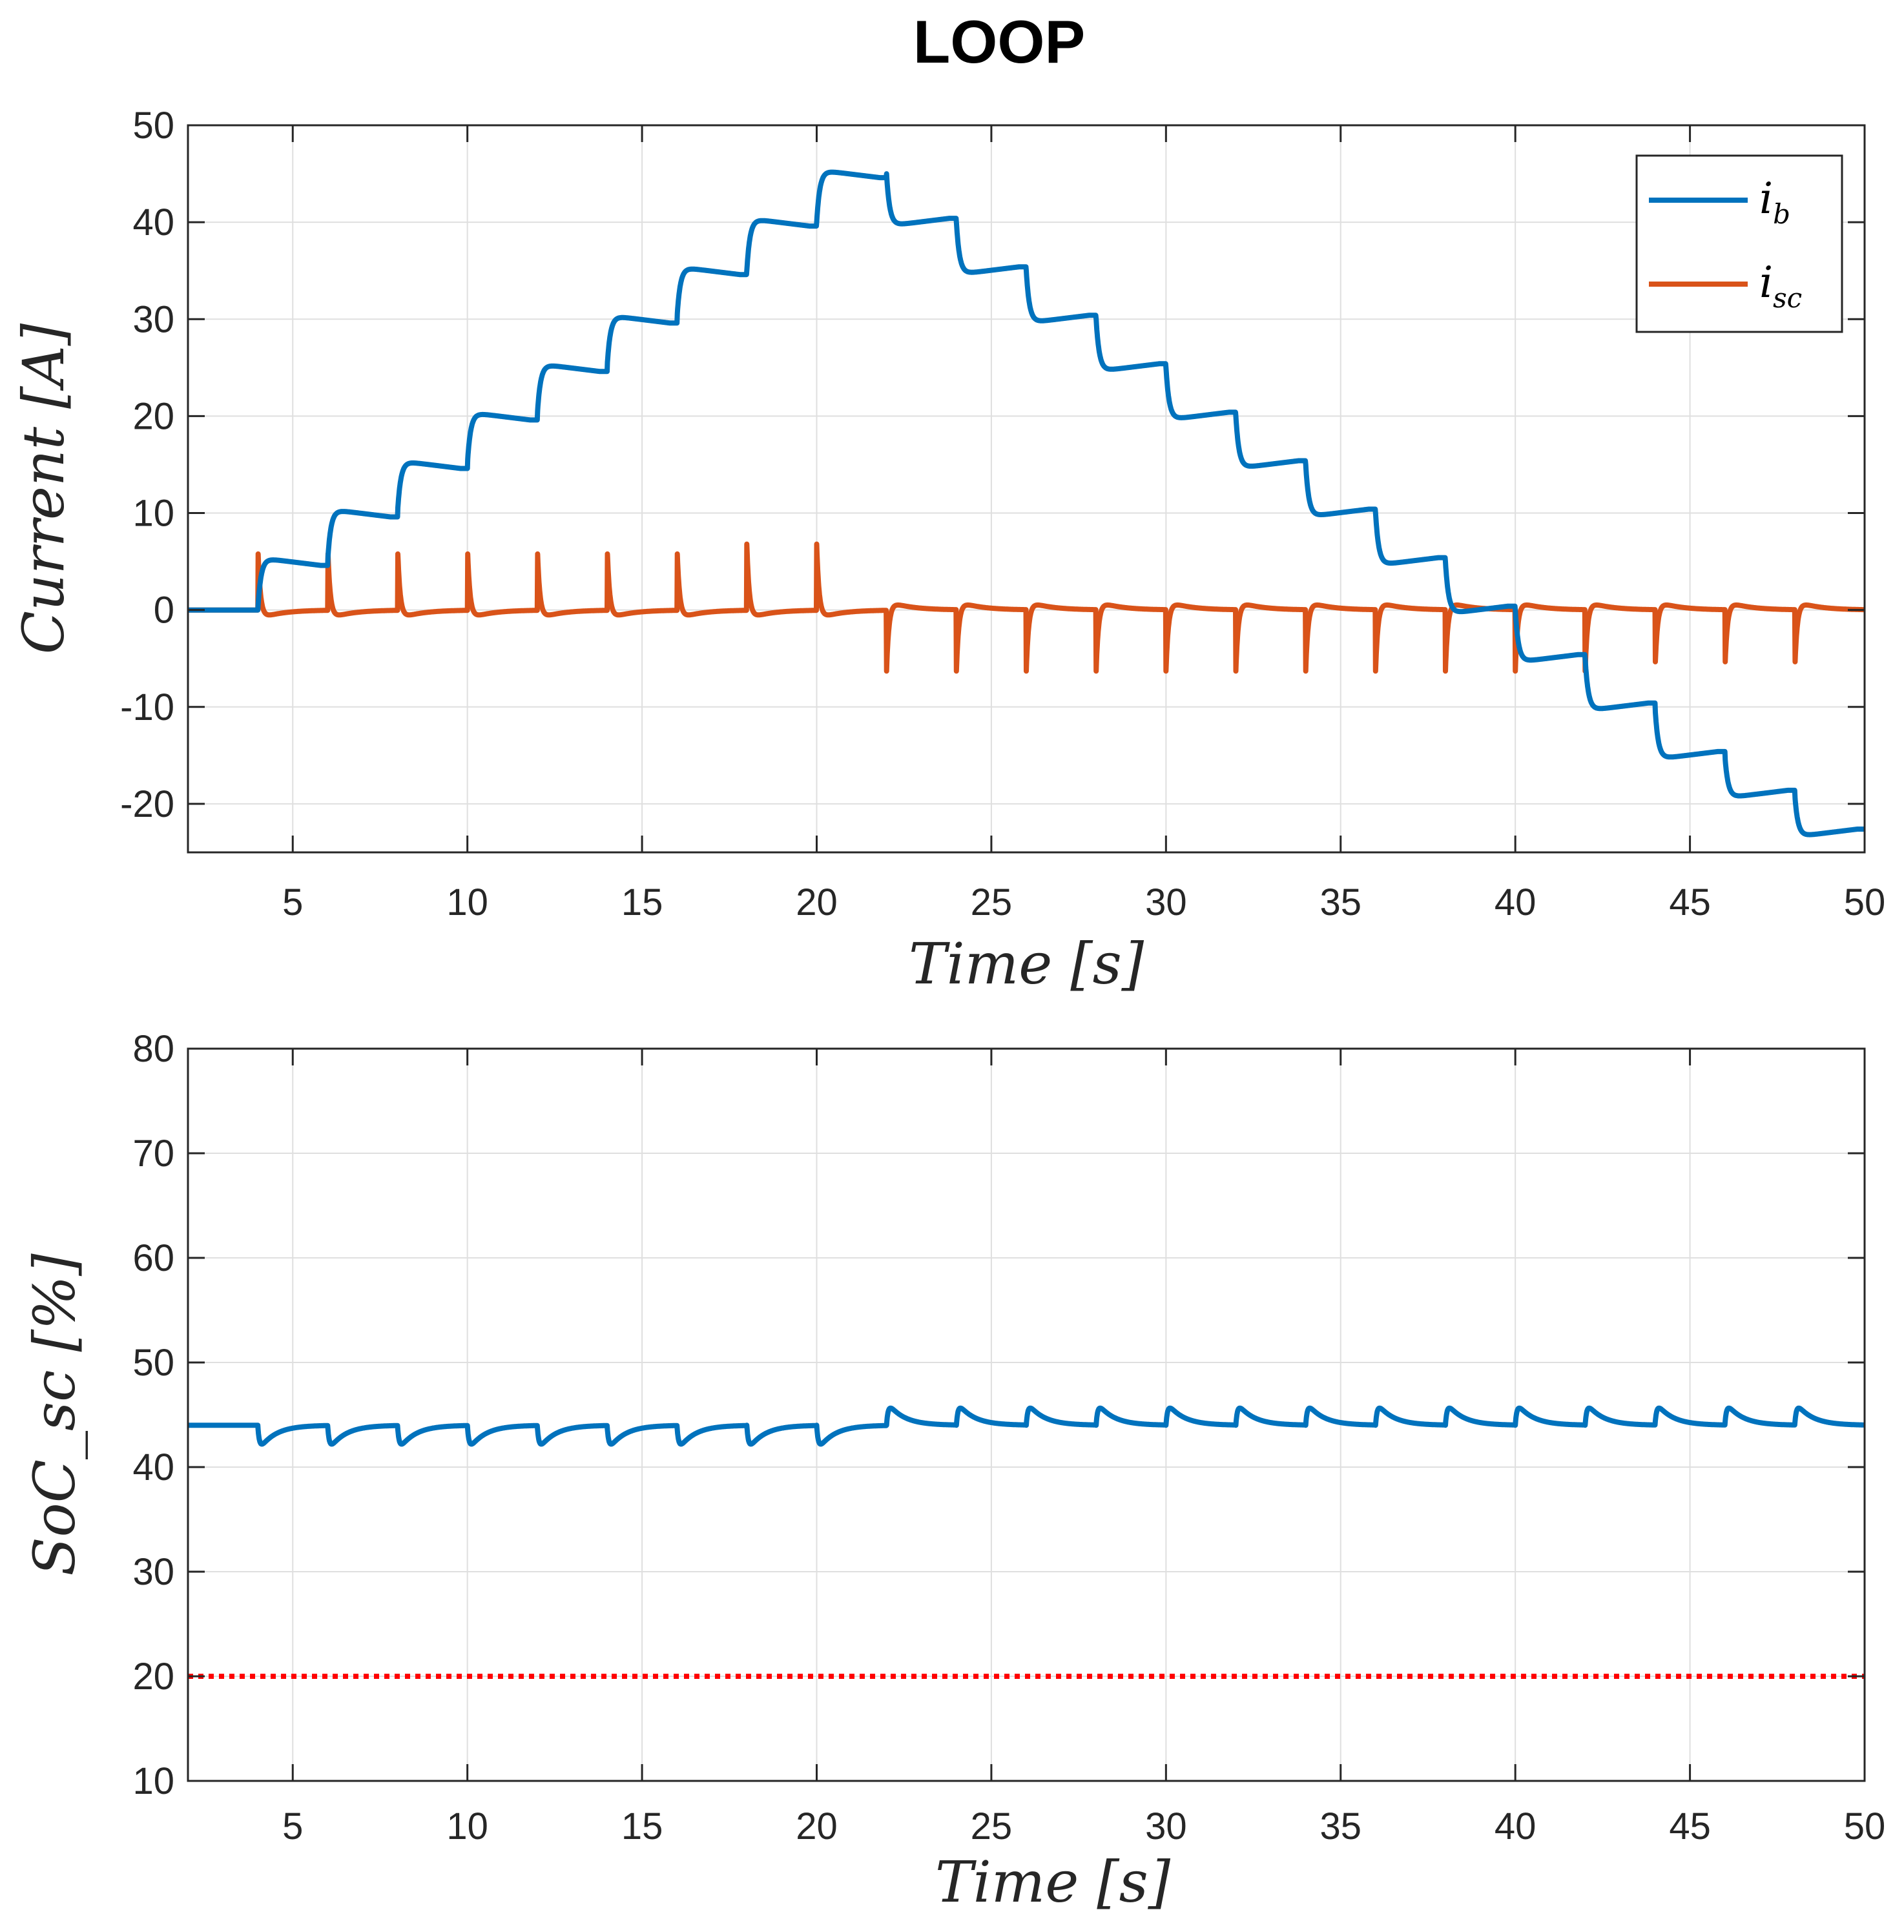 The width and height of the screenshot is (1904, 1932). Describe the element at coordinates (817, 902) in the screenshot. I see `current-x-tick-label: 20` at that location.